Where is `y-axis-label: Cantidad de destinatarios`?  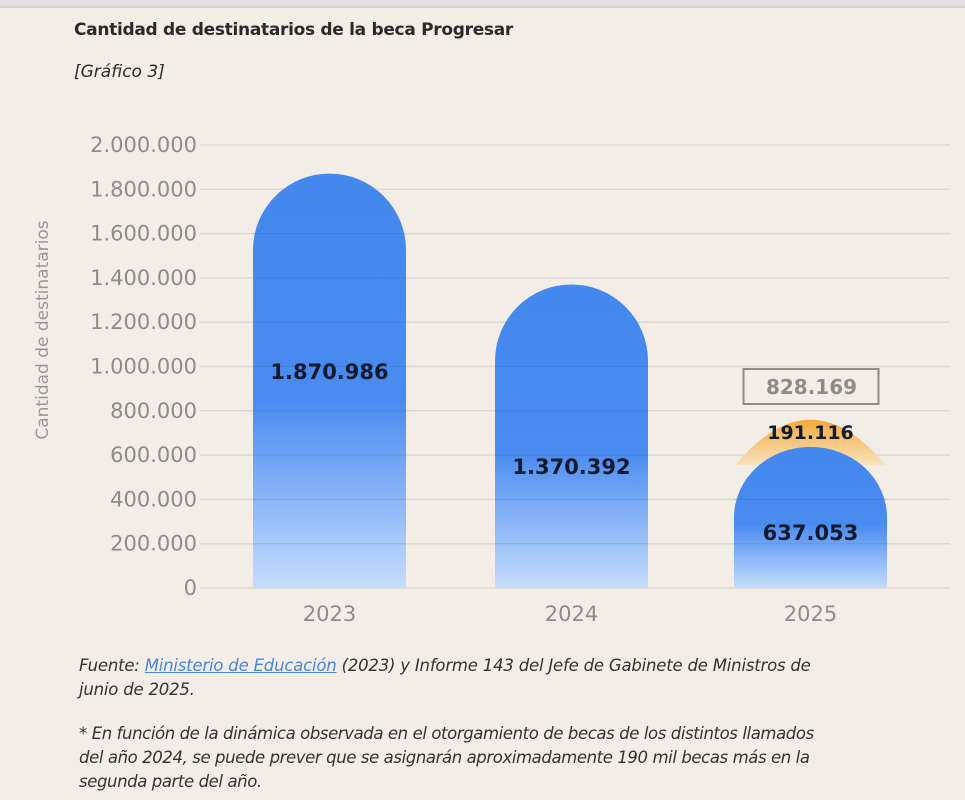 y-axis-label: Cantidad de destinatarios is located at coordinates (43, 329).